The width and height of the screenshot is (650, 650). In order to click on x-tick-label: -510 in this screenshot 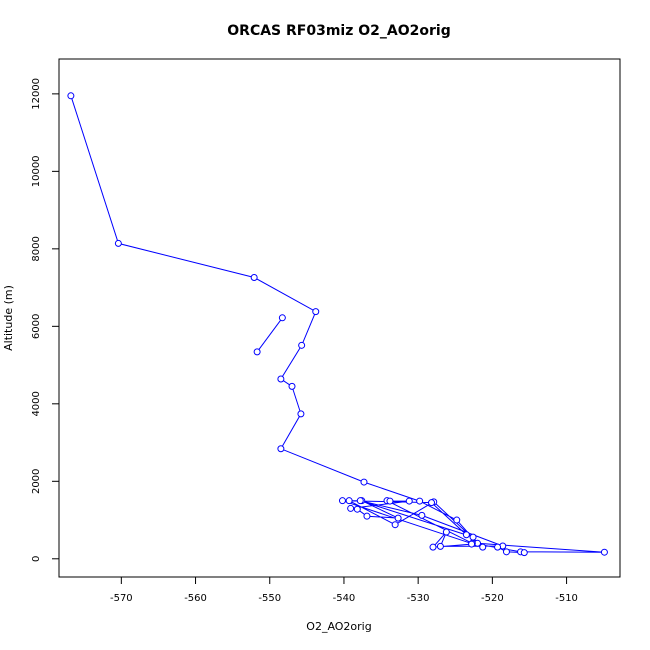, I will do `click(566, 598)`.